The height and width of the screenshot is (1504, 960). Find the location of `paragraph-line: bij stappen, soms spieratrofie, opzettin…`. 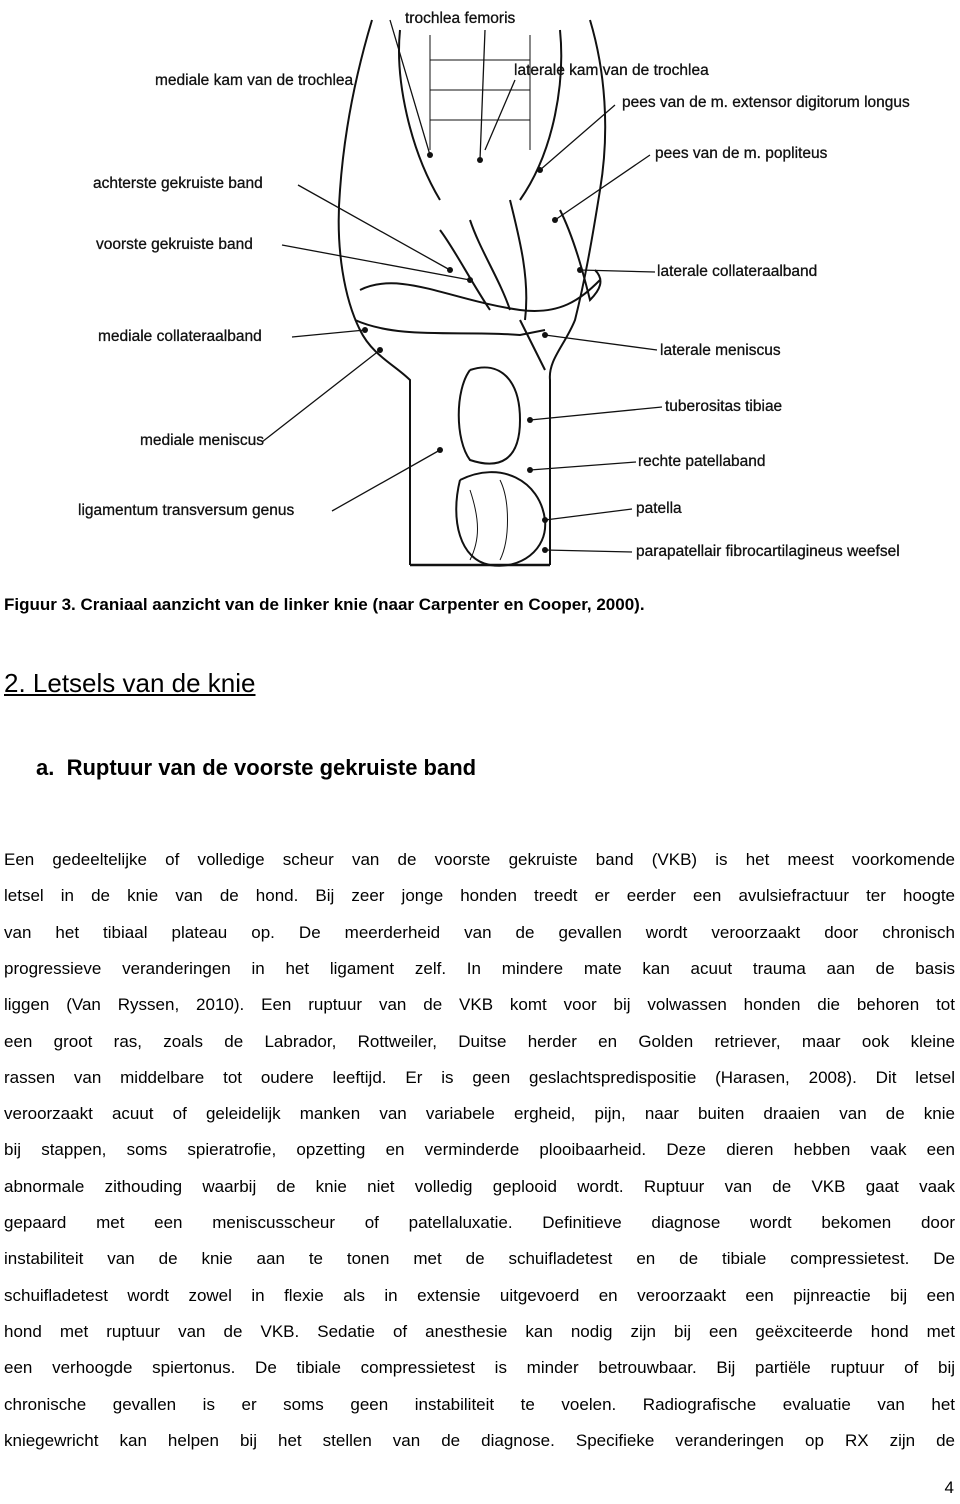

paragraph-line: bij stappen, soms spieratrofie, opzettin… is located at coordinates (479, 1150).